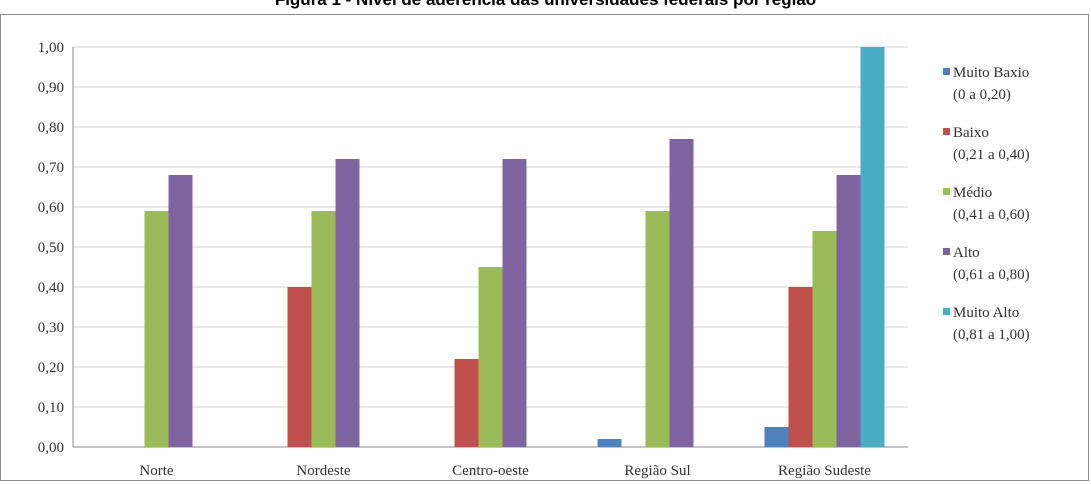 This screenshot has width=1091, height=484. What do you see at coordinates (51, 48) in the screenshot?
I see `y-tick-label: 1,00` at bounding box center [51, 48].